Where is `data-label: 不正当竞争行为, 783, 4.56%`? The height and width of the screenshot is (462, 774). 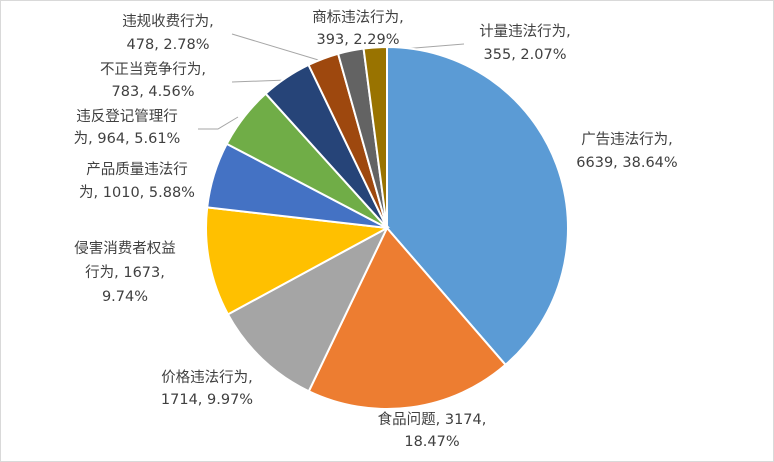 data-label: 不正当竞争行为, 783, 4.56% is located at coordinates (153, 80).